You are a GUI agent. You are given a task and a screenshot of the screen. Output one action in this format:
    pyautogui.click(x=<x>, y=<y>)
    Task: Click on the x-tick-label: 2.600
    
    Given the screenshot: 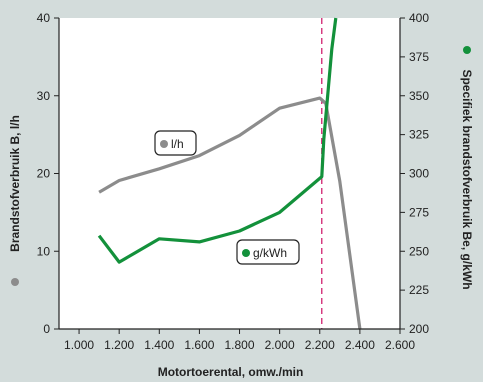 What is the action you would take?
    pyautogui.click(x=400, y=345)
    